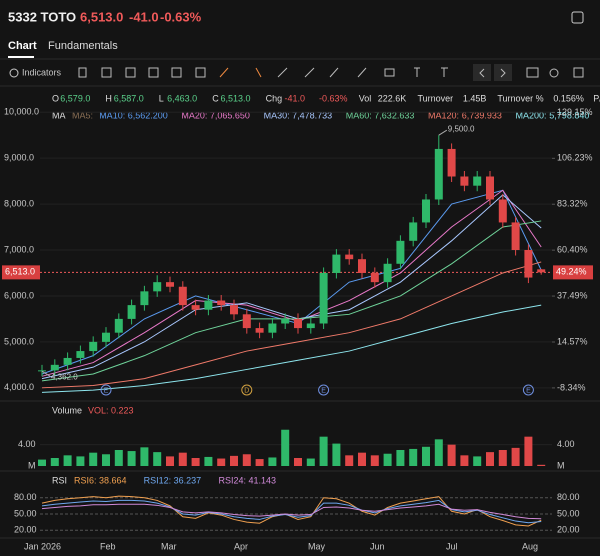 Image resolution: width=600 pixels, height=556 pixels. What do you see at coordinates (317, 546) in the screenshot?
I see `x-tick-label: May` at bounding box center [317, 546].